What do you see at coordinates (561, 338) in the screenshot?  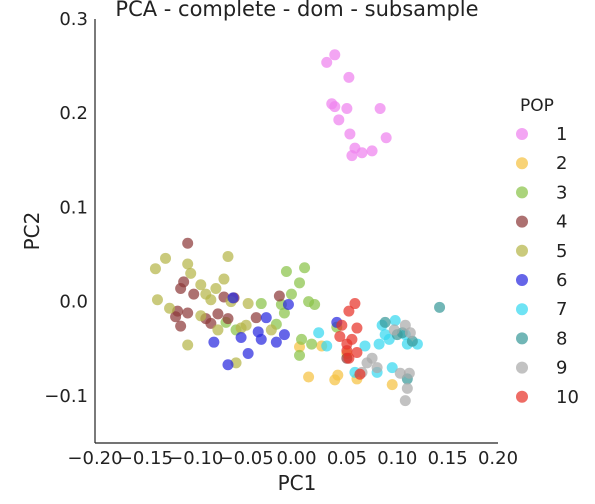 I see `legend-label: 8` at bounding box center [561, 338].